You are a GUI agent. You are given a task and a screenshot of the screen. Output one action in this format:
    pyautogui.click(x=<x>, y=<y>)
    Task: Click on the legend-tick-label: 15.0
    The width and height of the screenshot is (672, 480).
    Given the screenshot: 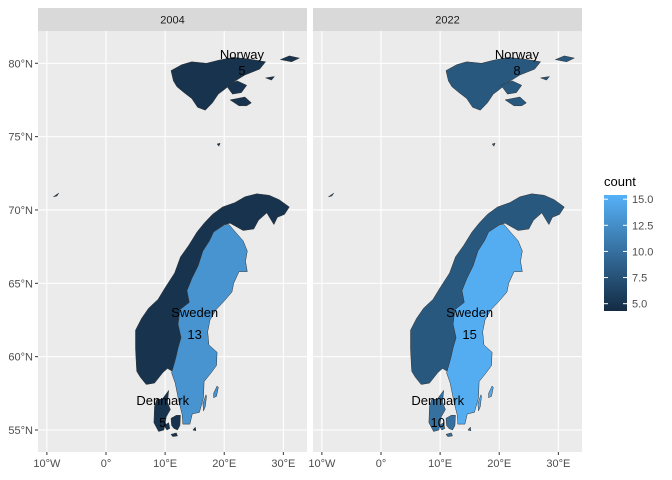 What is the action you would take?
    pyautogui.click(x=642, y=200)
    